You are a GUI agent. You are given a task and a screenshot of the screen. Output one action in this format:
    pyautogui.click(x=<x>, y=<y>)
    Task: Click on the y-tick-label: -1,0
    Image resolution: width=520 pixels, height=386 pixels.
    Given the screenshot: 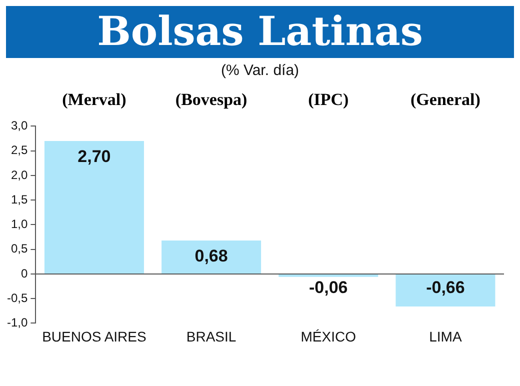 What is the action you would take?
    pyautogui.click(x=17, y=323)
    